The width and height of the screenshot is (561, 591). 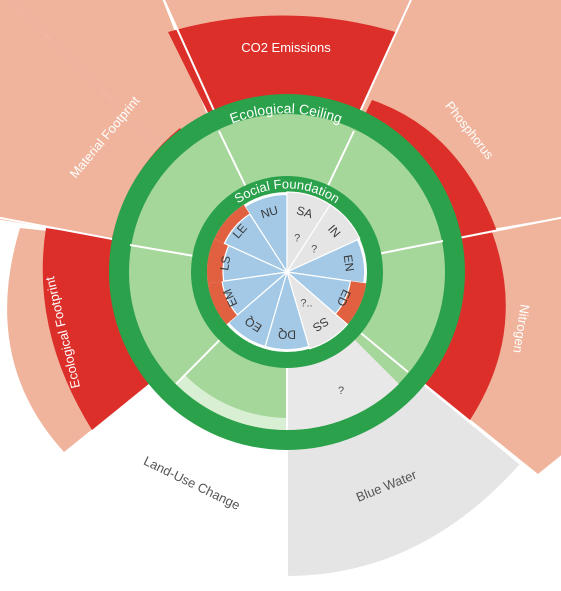 I want to click on social-sector-in, so click(x=323, y=238).